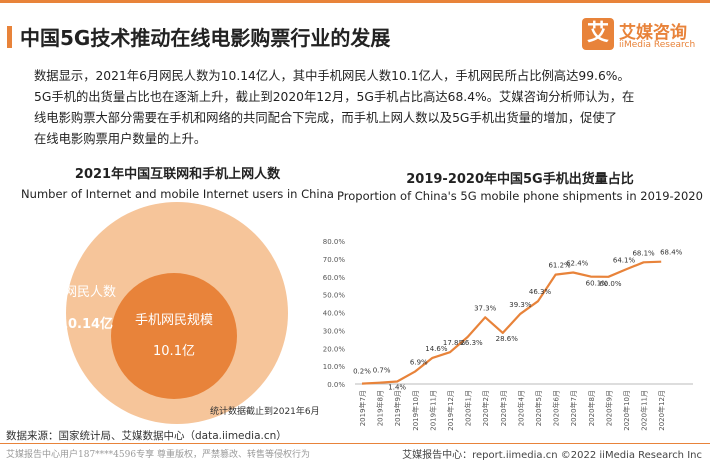 This screenshot has height=461, width=710. What do you see at coordinates (653, 33) in the screenshot?
I see `logo-name-cn: 艾媒咨询` at bounding box center [653, 33].